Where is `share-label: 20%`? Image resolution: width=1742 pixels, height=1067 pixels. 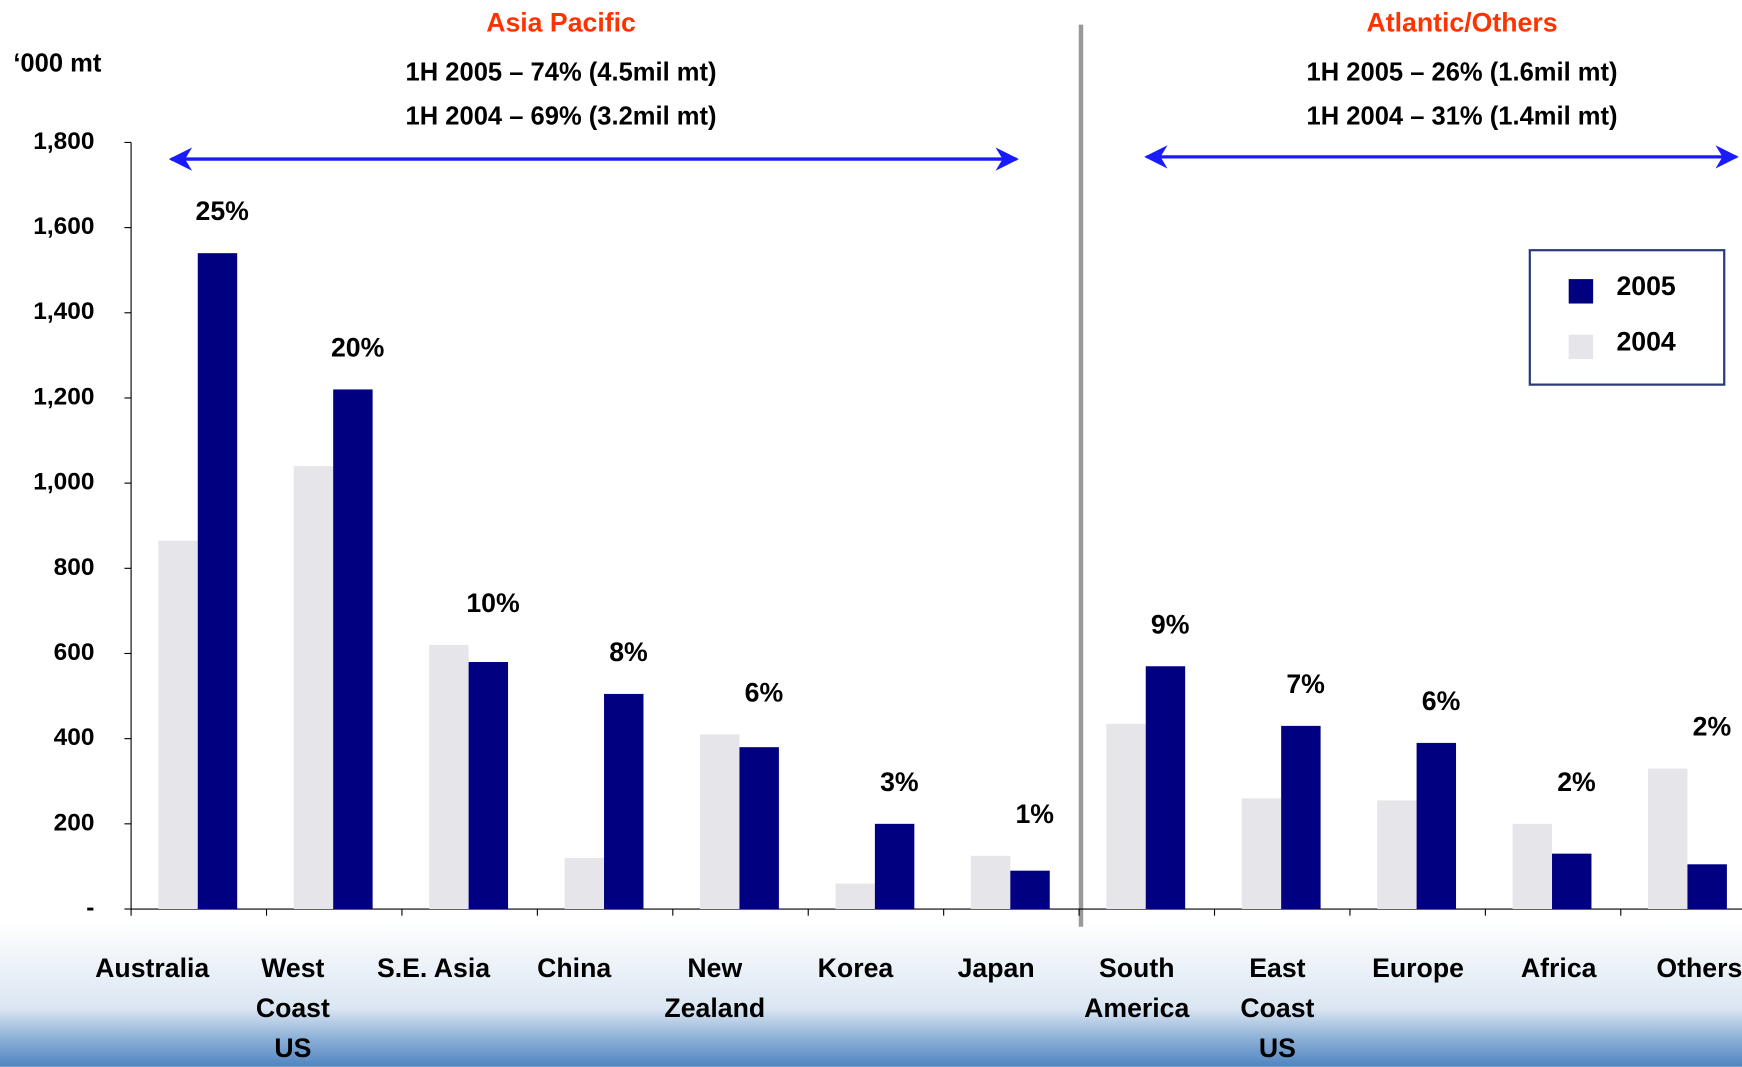
share-label: 20% is located at coordinates (357, 347).